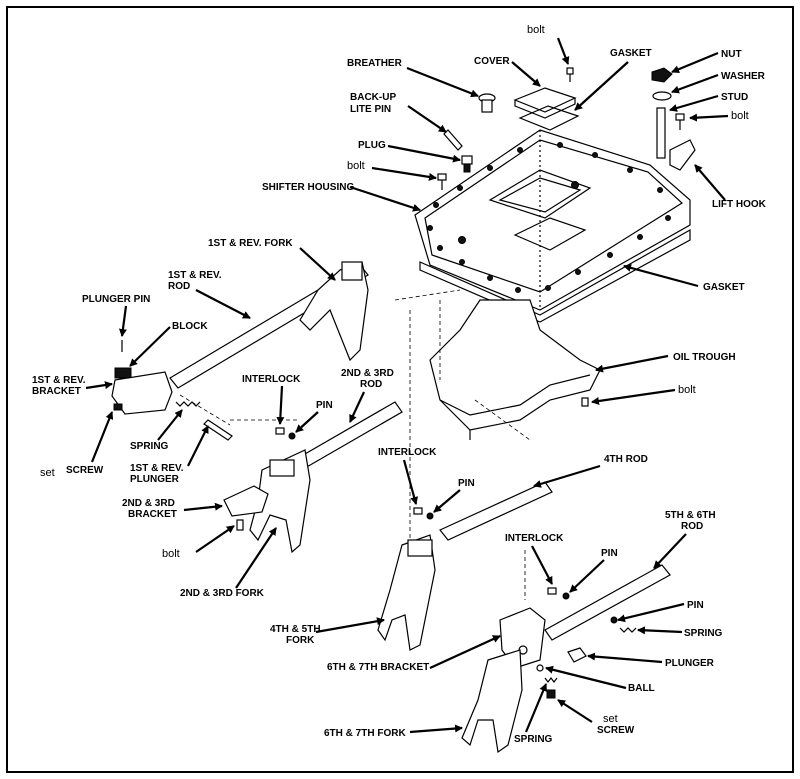 The width and height of the screenshot is (800, 779). I want to click on label-set-2: set, so click(610, 719).